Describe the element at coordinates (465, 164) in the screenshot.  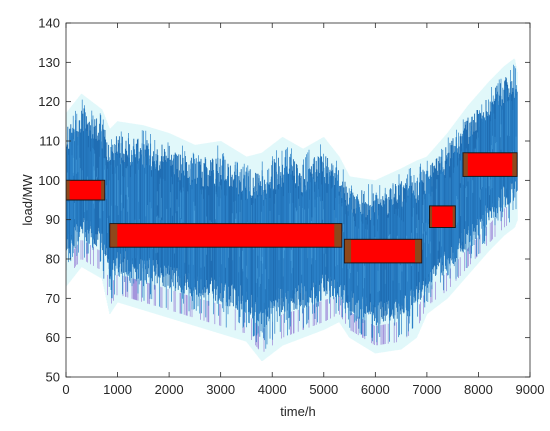
I see `segment-box-5-left-shade` at that location.